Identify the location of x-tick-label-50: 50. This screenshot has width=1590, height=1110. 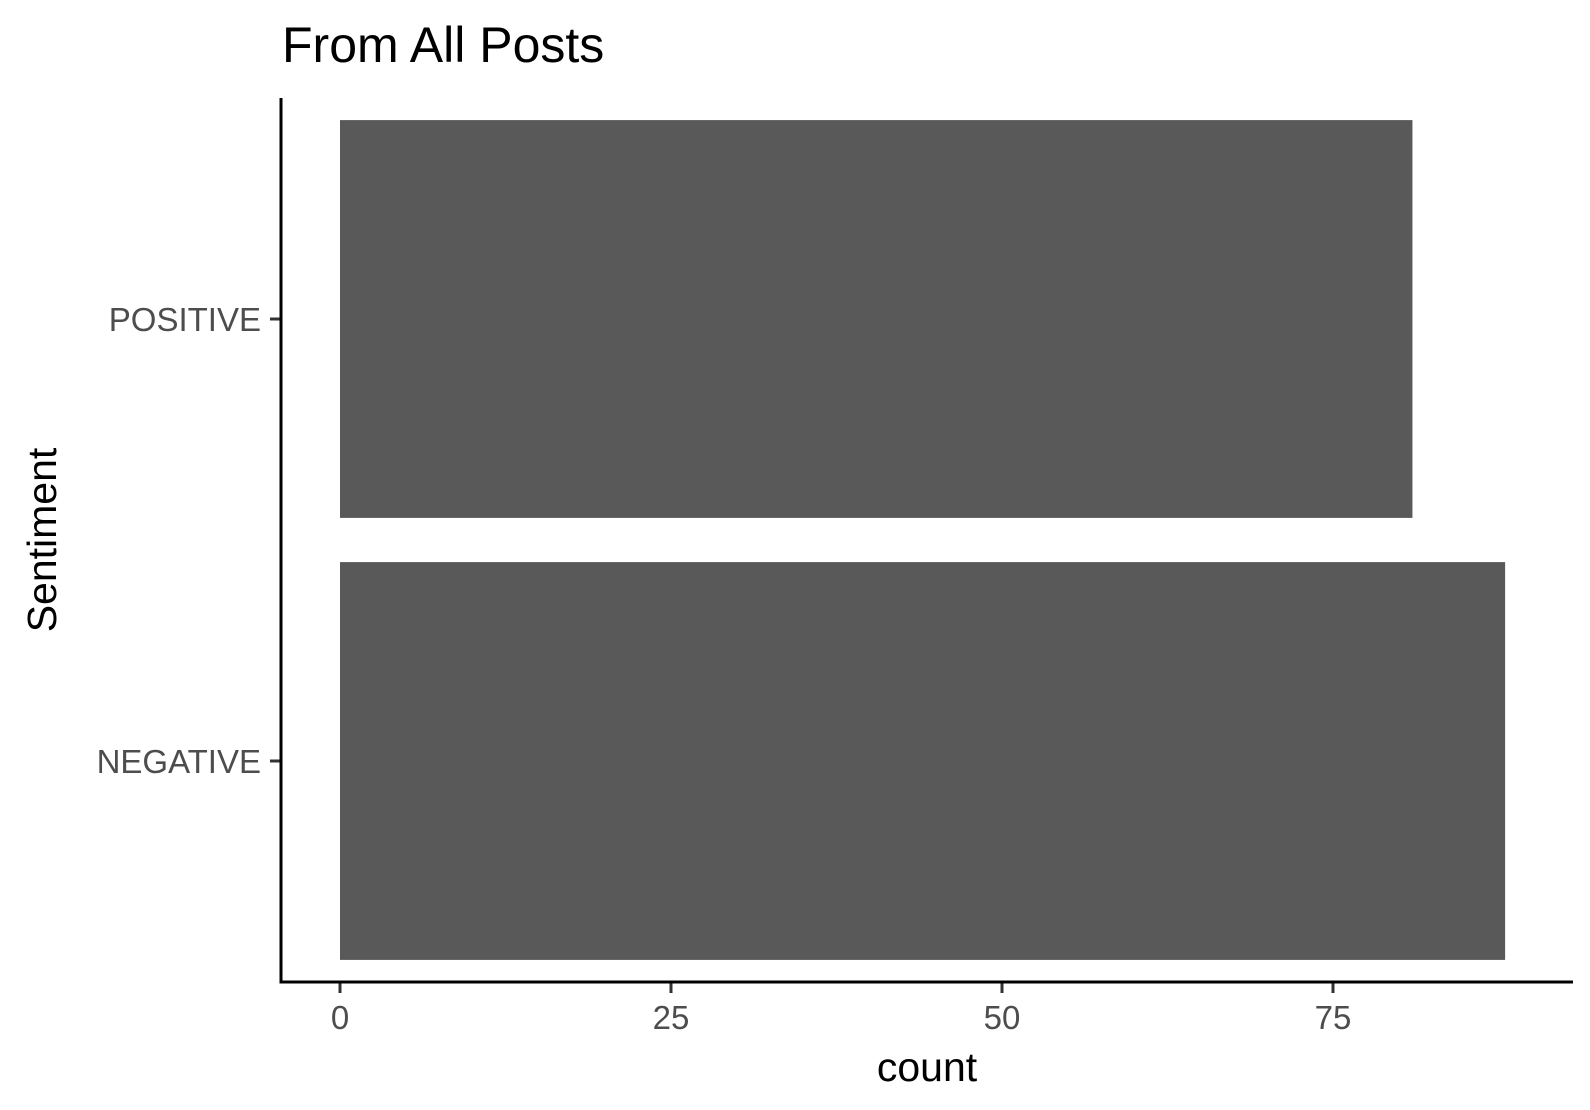
(1002, 1017).